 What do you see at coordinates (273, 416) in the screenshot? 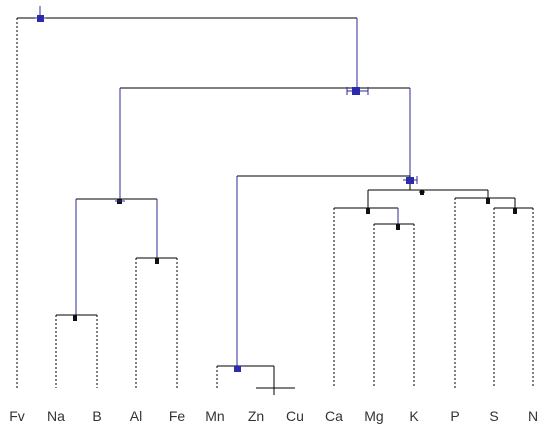
I see `leaf-labels: Fv Na B Al Fe Mn Zn Cu Ca Mg K P S N` at bounding box center [273, 416].